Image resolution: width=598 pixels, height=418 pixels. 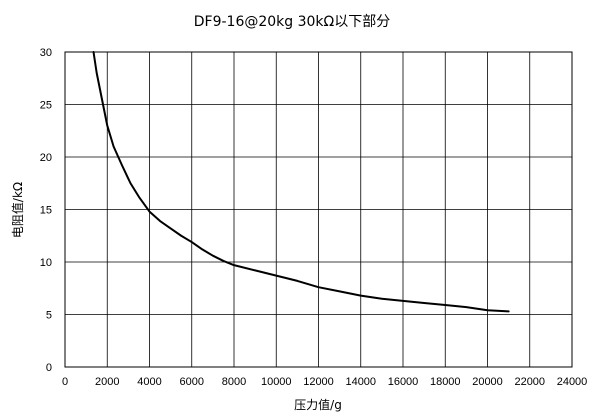 I want to click on x-tick-label: 24000, so click(x=572, y=382).